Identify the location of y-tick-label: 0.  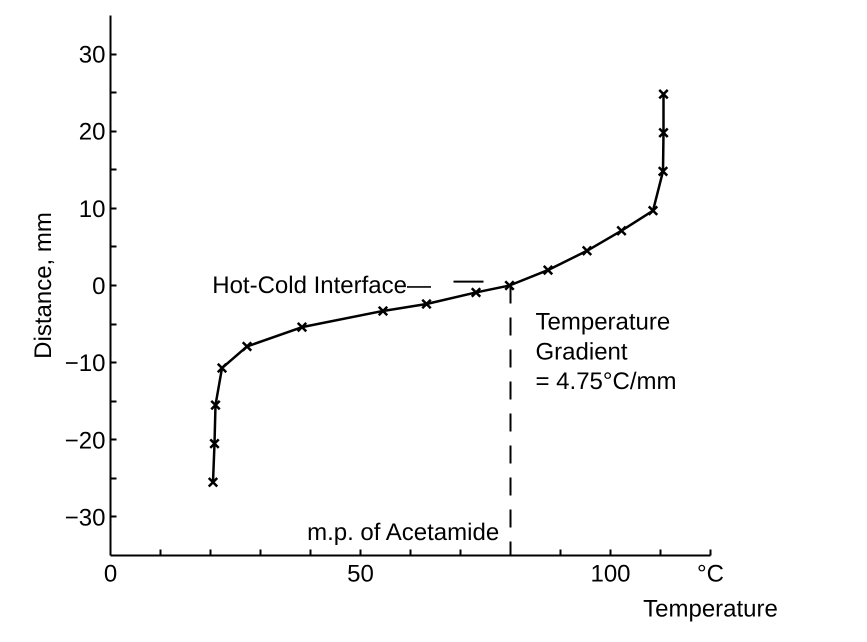
(99, 286).